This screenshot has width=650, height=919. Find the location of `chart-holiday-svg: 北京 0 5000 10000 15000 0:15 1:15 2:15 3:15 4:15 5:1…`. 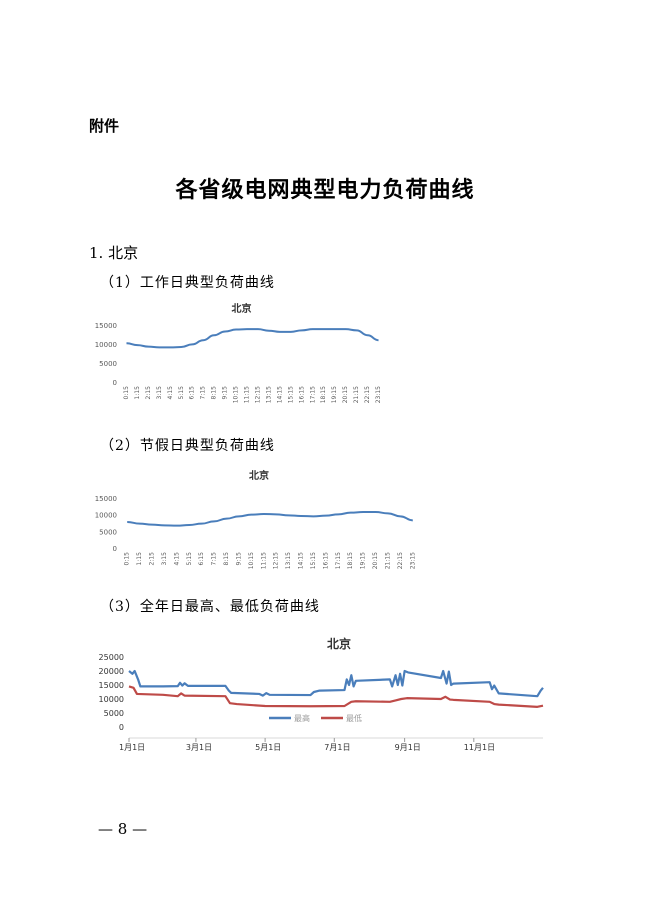

chart-holiday-svg: 北京 0 5000 10000 15000 0:15 1:15 2:15 3:15 4:15 5:1… is located at coordinates (256, 519).